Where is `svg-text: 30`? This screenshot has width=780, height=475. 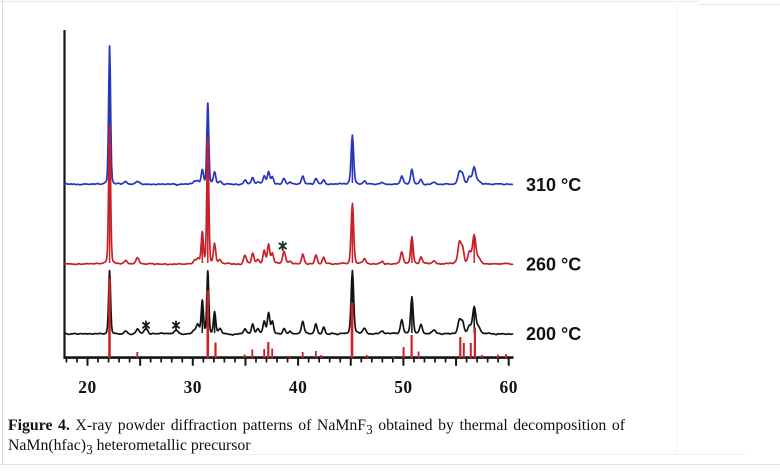 svg-text: 30 is located at coordinates (193, 387).